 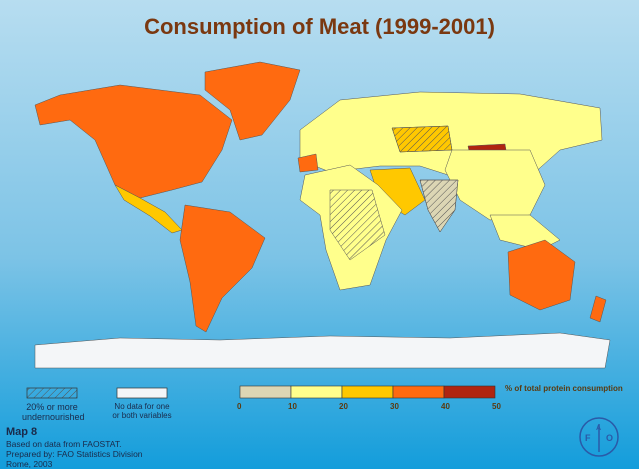 I want to click on color-scale, so click(x=367, y=392).